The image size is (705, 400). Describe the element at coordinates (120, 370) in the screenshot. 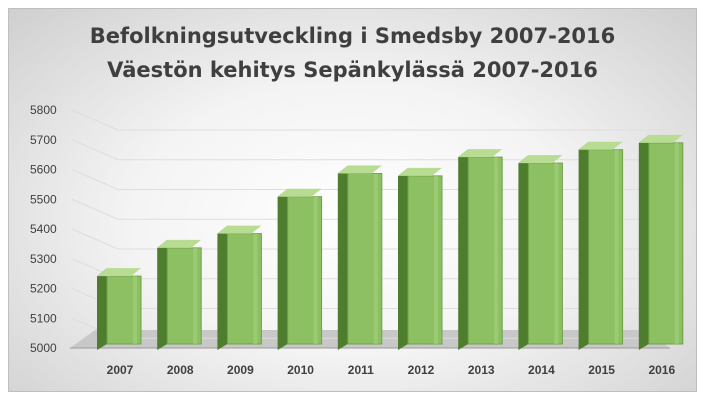

I see `x-tick-label: 2007` at that location.